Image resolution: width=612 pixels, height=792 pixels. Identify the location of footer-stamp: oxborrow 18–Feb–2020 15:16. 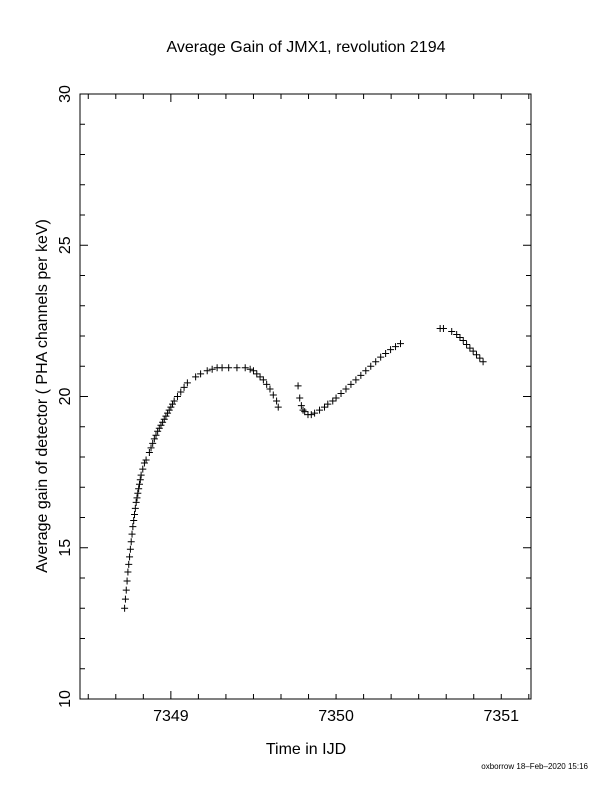
(534, 766).